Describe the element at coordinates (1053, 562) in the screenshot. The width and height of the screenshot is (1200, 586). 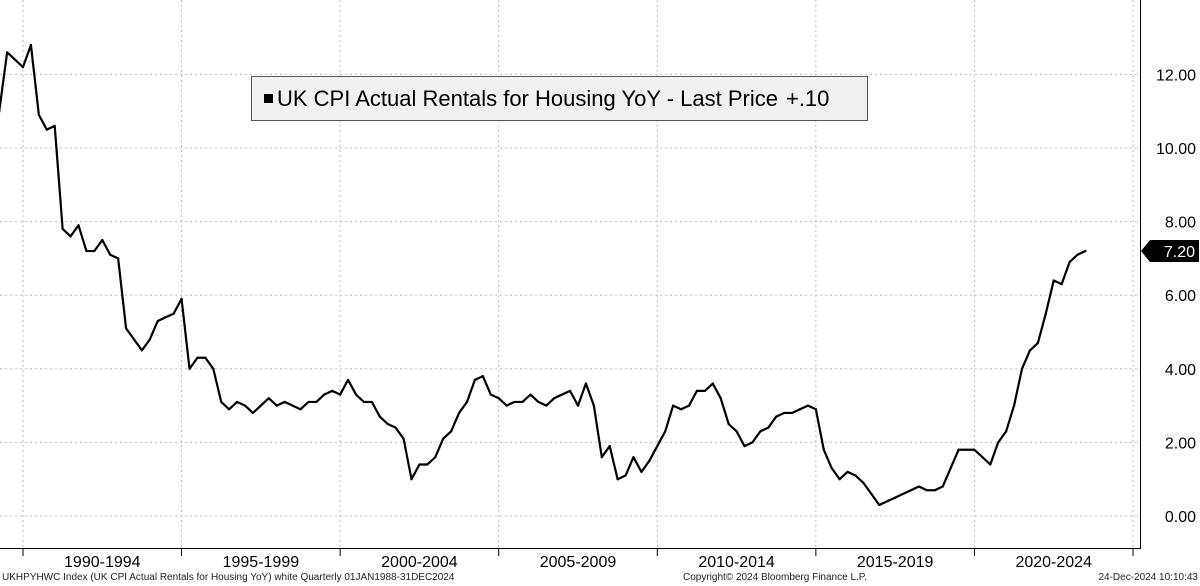
I see `x-tick-label: 2020-2024` at that location.